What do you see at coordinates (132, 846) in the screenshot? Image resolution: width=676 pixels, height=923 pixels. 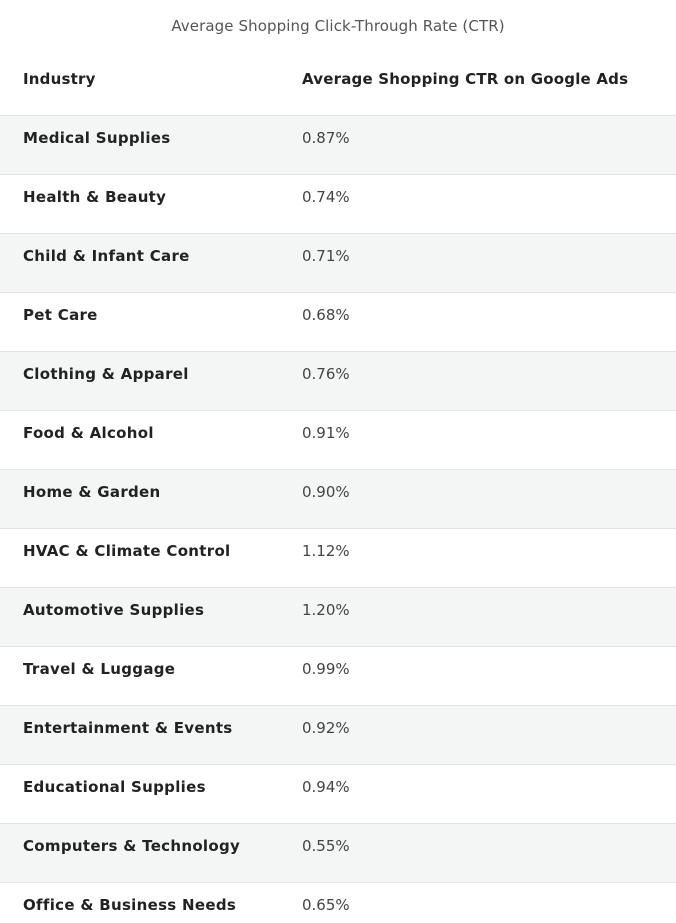 I see `industry-cell: Computers & Technology` at bounding box center [132, 846].